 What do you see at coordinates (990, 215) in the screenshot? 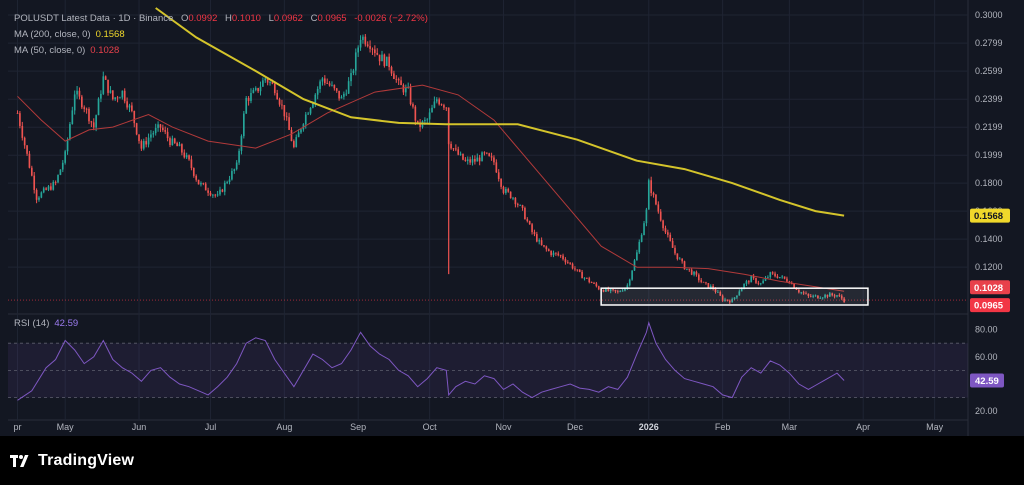
I see `price-badge-bg` at bounding box center [990, 215].